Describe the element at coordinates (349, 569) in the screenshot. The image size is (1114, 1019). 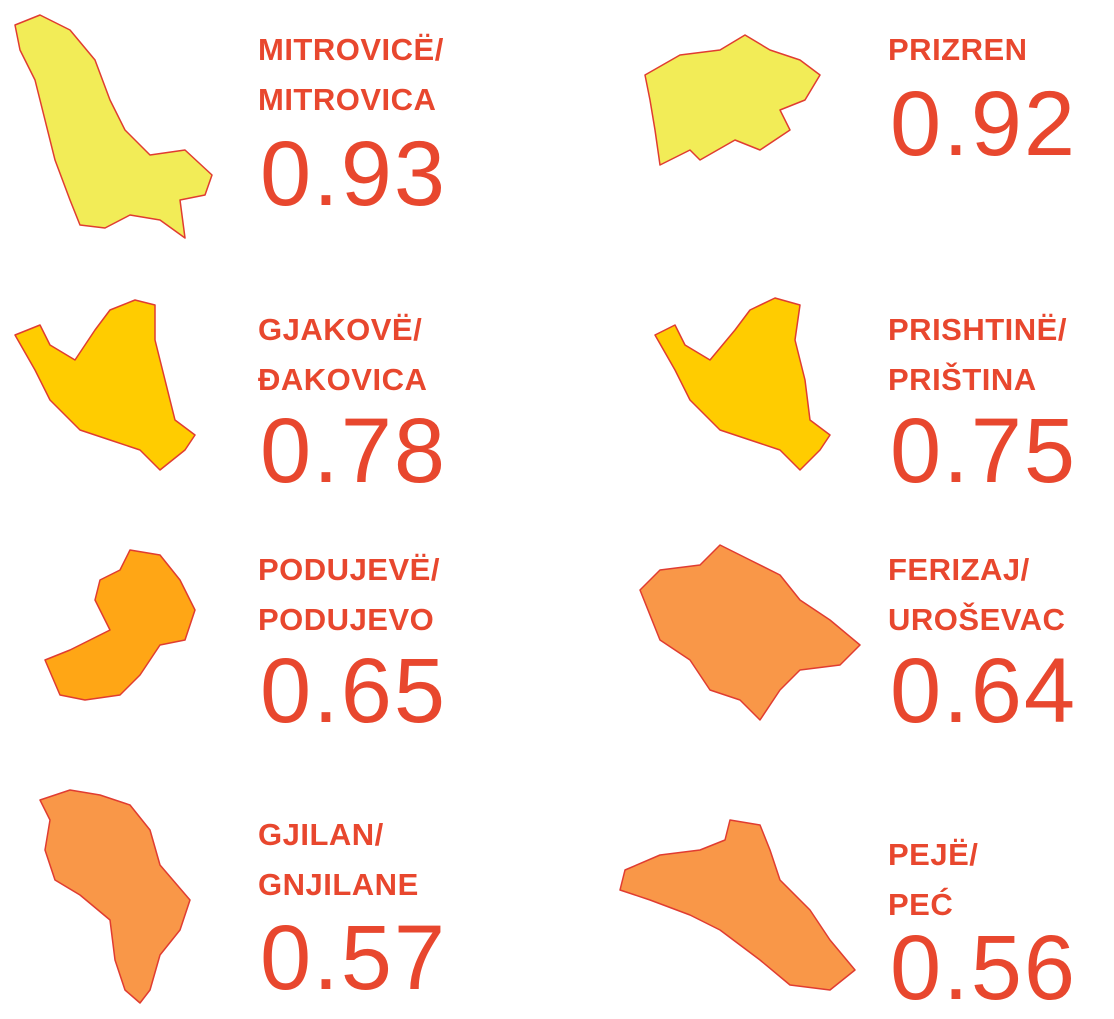
I see `name-line: PODUJEVË/` at that location.